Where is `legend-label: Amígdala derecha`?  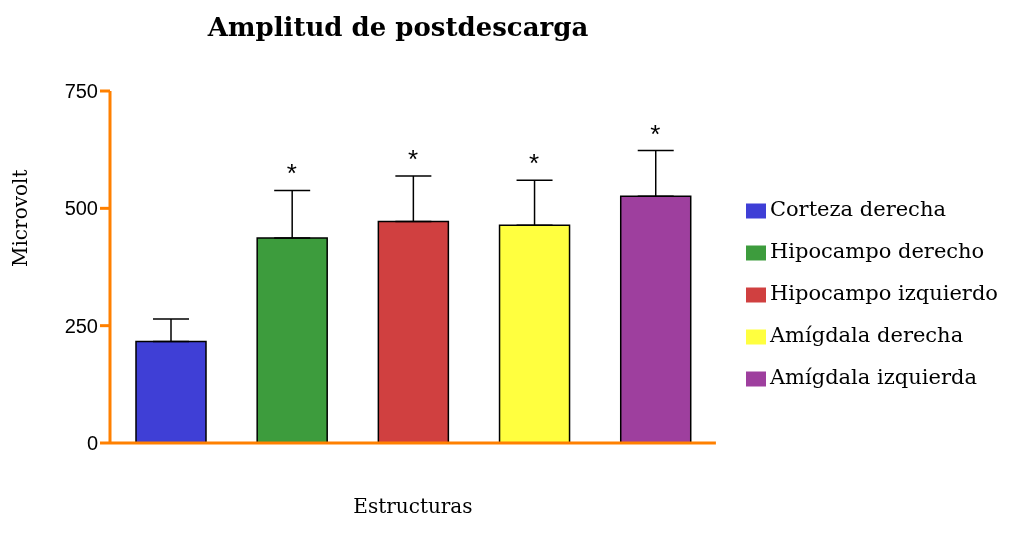 legend-label: Amígdala derecha is located at coordinates (866, 335).